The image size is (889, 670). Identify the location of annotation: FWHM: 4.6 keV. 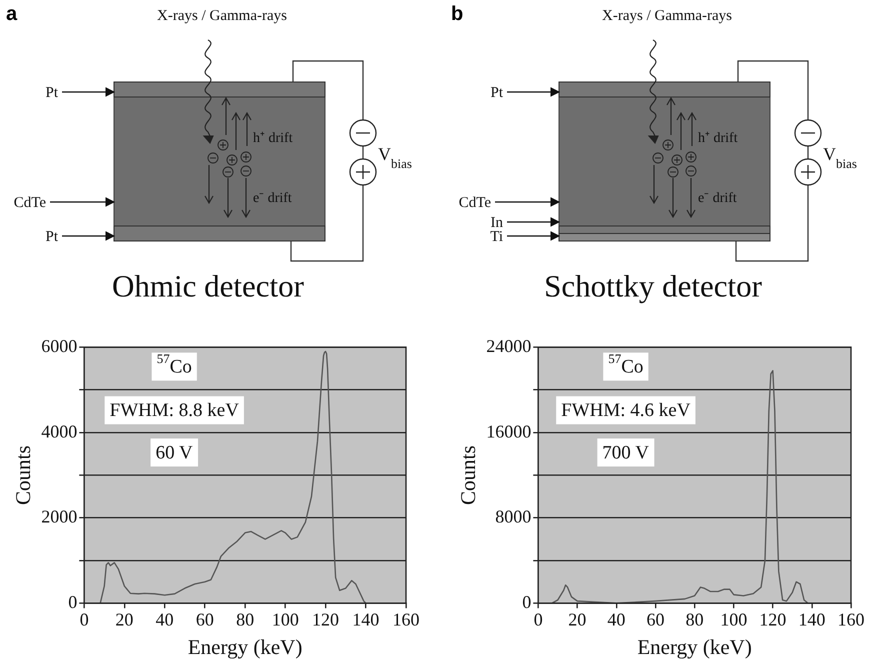
(626, 411).